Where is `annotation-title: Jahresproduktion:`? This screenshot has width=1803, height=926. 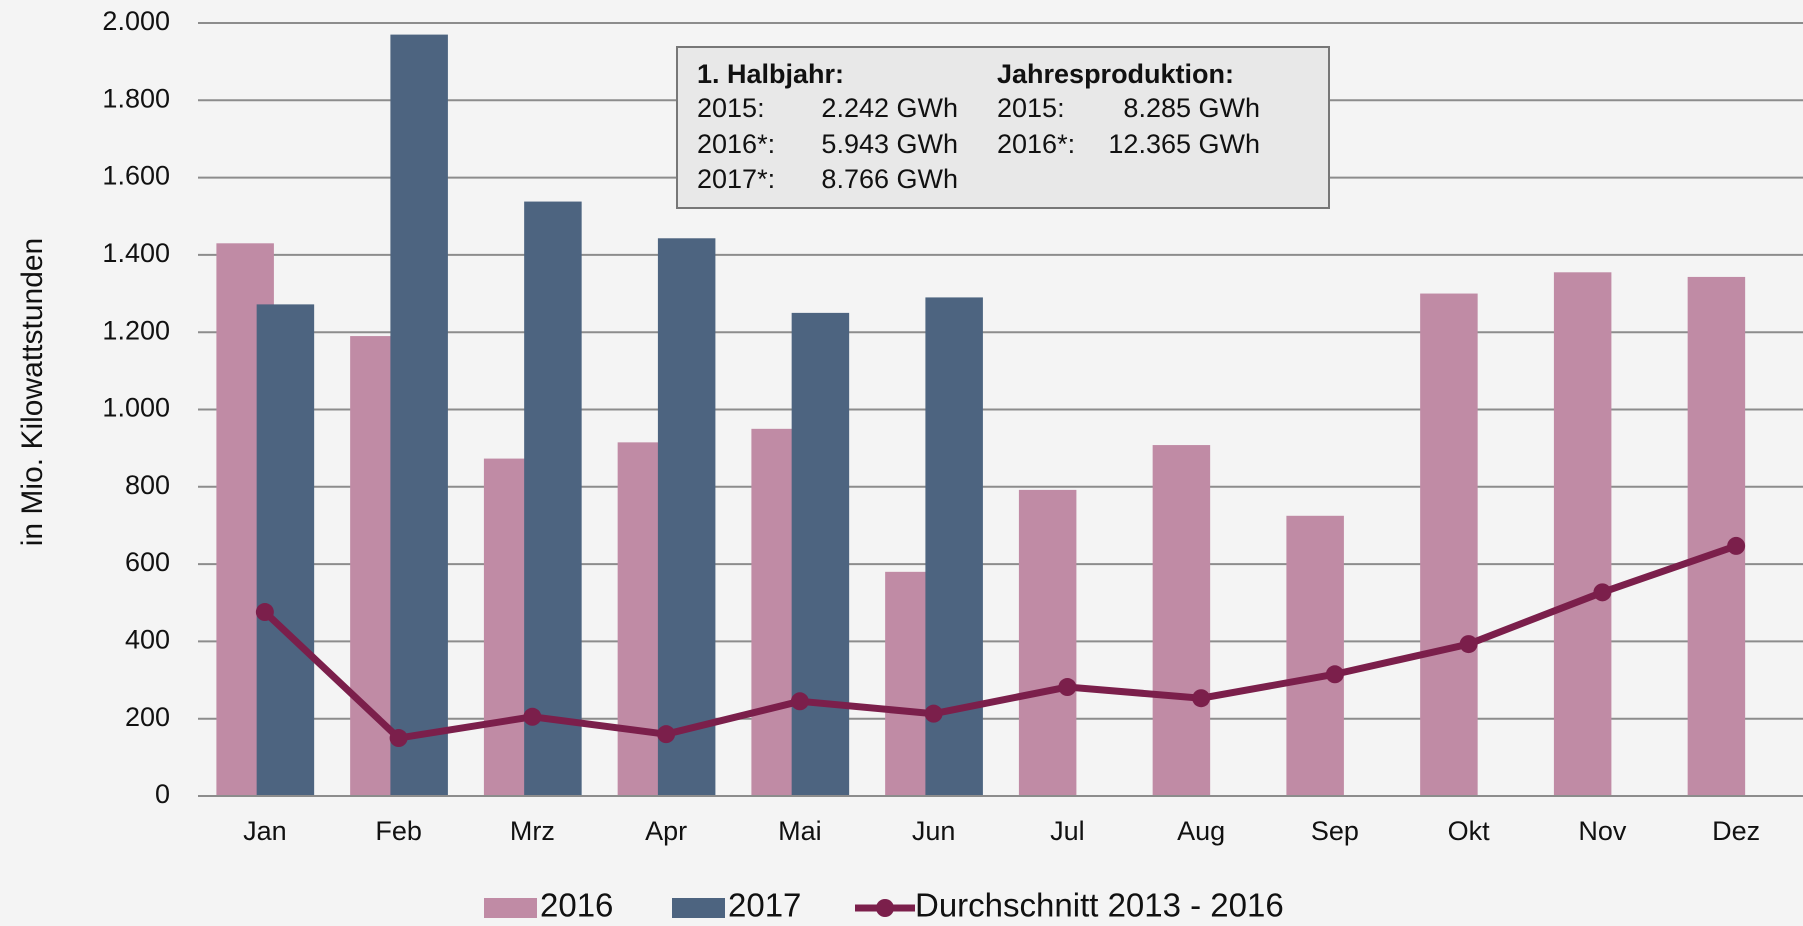 annotation-title: Jahresproduktion: is located at coordinates (1115, 74).